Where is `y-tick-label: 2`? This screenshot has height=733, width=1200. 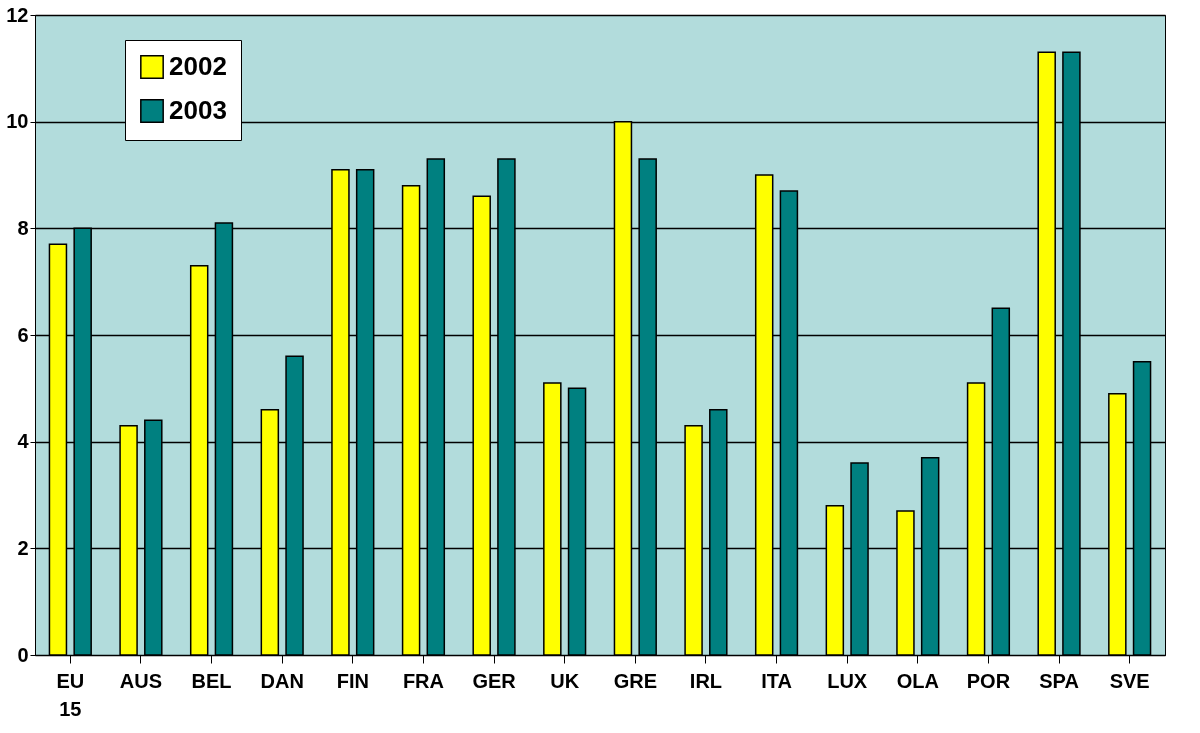
y-tick-label: 2 is located at coordinates (23, 547).